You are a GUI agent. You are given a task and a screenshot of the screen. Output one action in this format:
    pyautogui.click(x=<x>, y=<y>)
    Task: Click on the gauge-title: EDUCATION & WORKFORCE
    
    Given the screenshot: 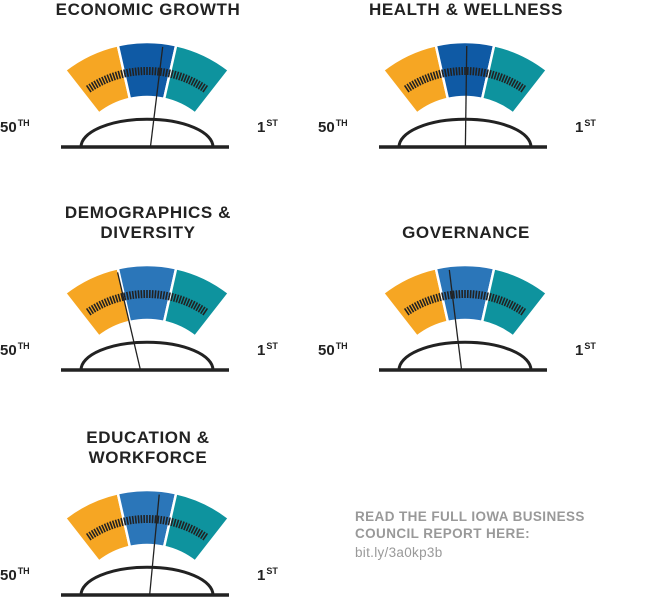 What is the action you would take?
    pyautogui.click(x=148, y=447)
    